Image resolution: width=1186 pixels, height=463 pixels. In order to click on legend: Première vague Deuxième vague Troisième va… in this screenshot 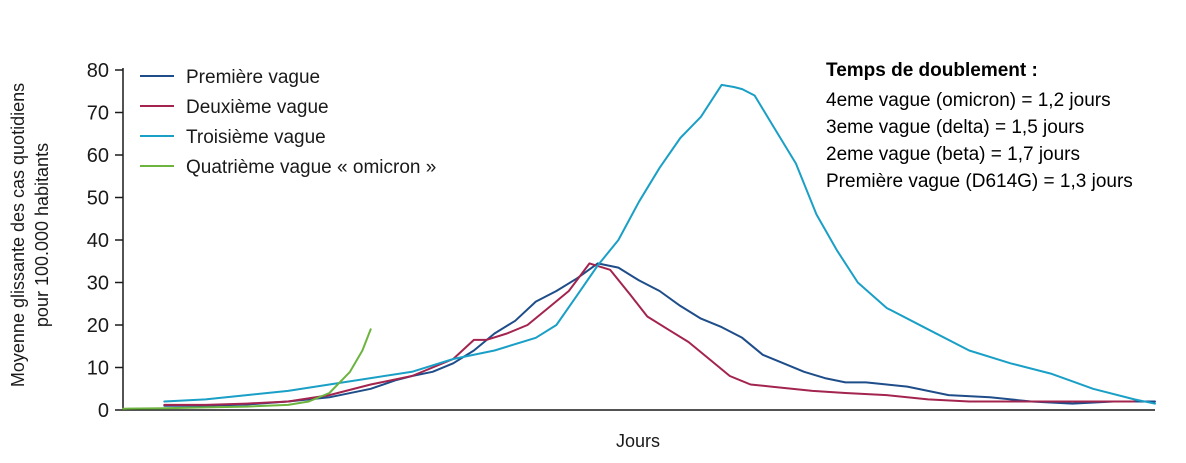, I will do `click(288, 122)`.